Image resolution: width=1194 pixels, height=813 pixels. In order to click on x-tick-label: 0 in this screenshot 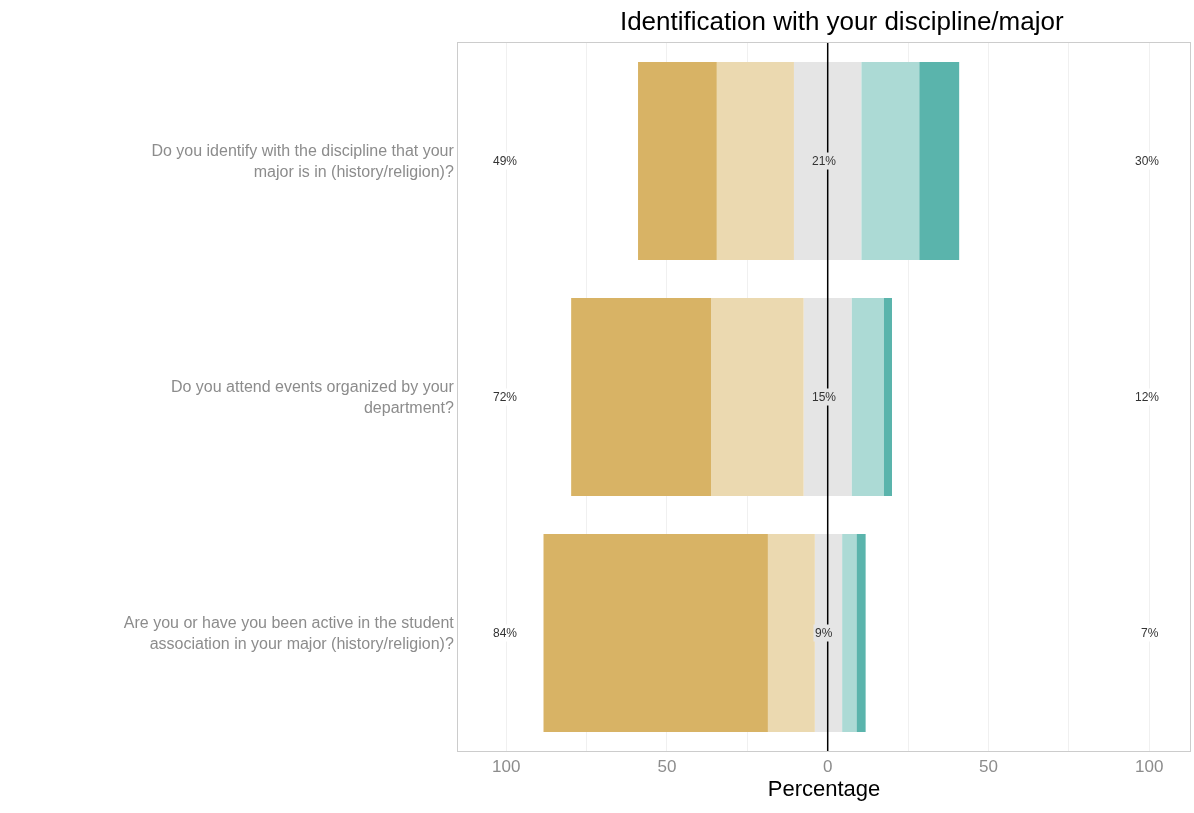, I will do `click(827, 767)`.